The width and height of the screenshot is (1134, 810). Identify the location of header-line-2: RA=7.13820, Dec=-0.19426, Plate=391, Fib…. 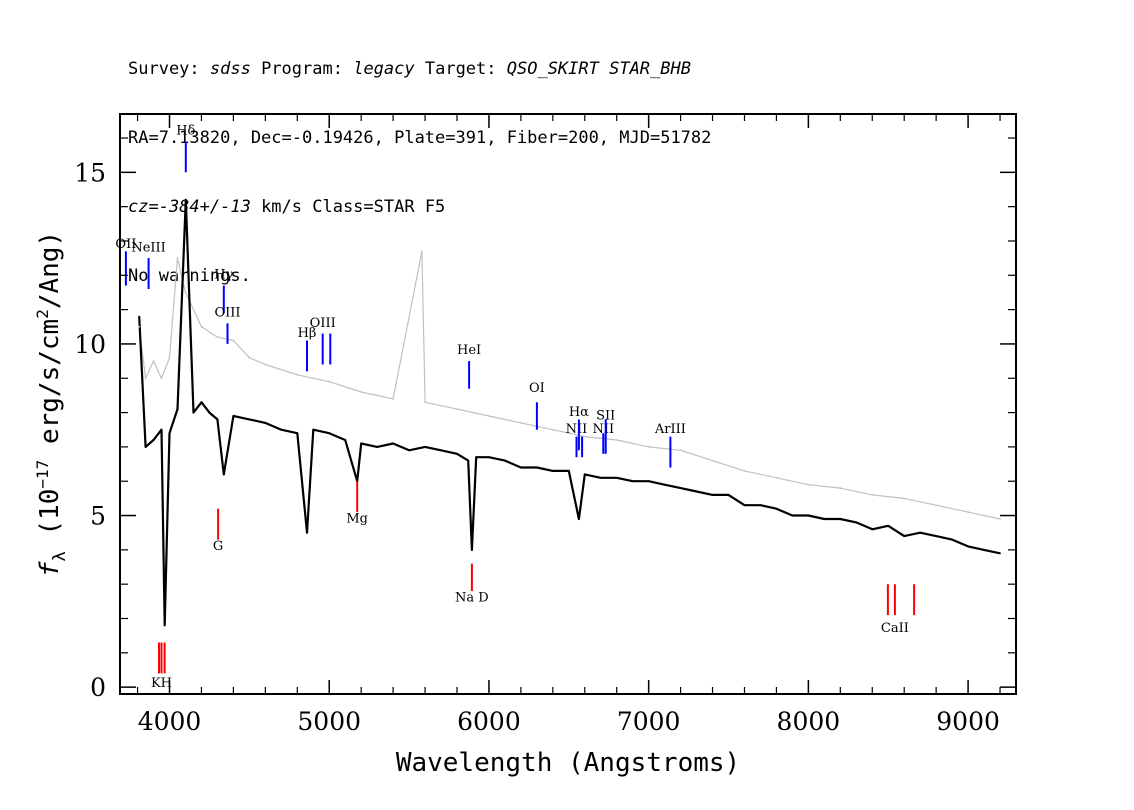
(420, 138).